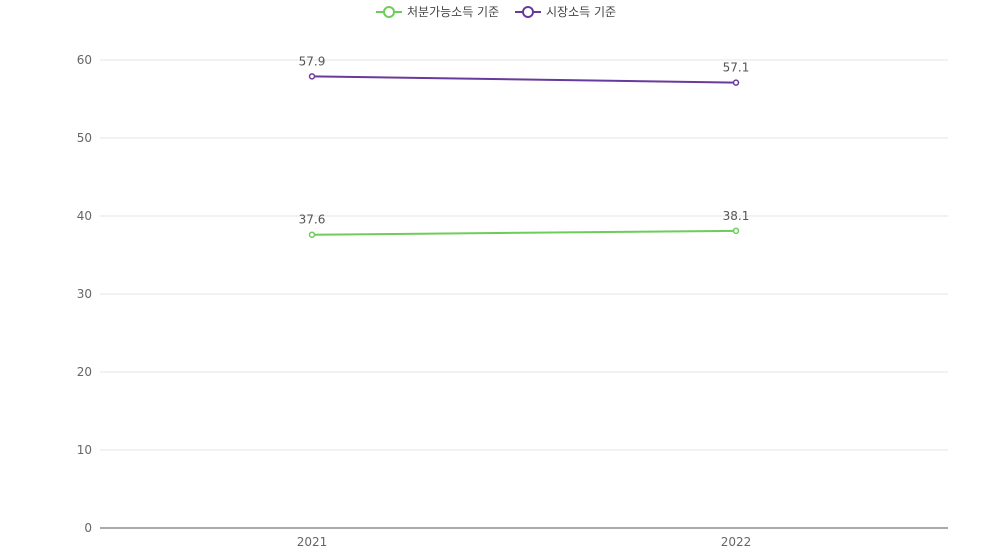  Describe the element at coordinates (84, 216) in the screenshot. I see `y-tick-label: 40` at that location.